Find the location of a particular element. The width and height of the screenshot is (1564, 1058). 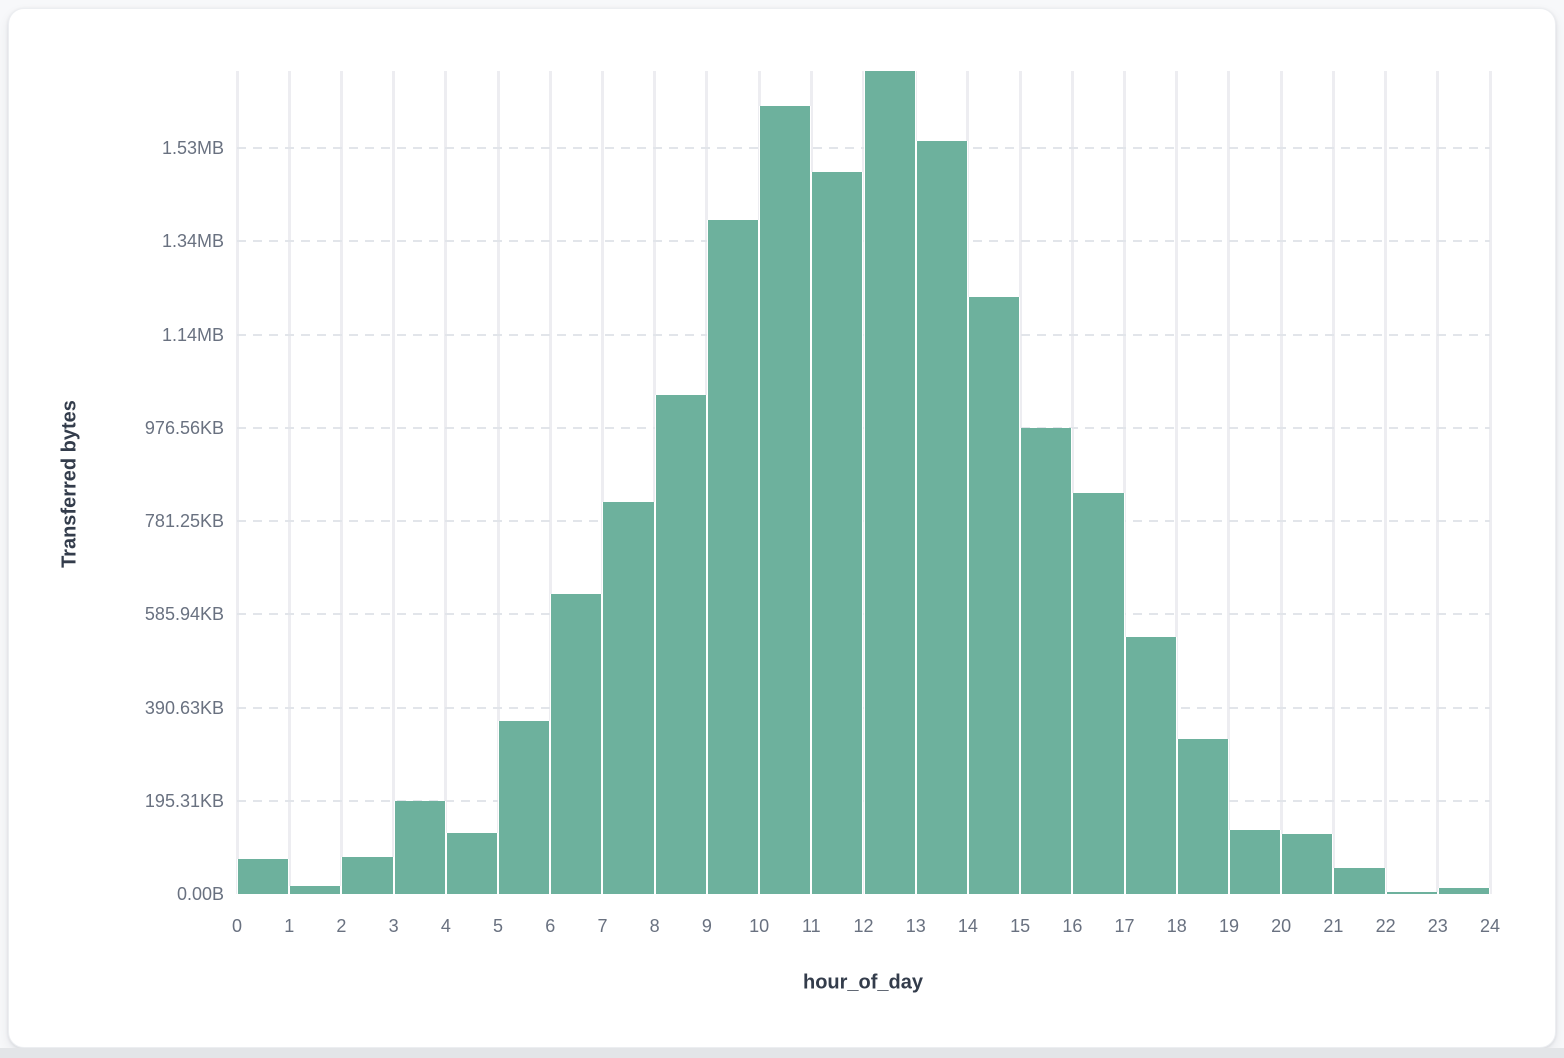

x-axis-title: hour_of_day is located at coordinates (863, 982).